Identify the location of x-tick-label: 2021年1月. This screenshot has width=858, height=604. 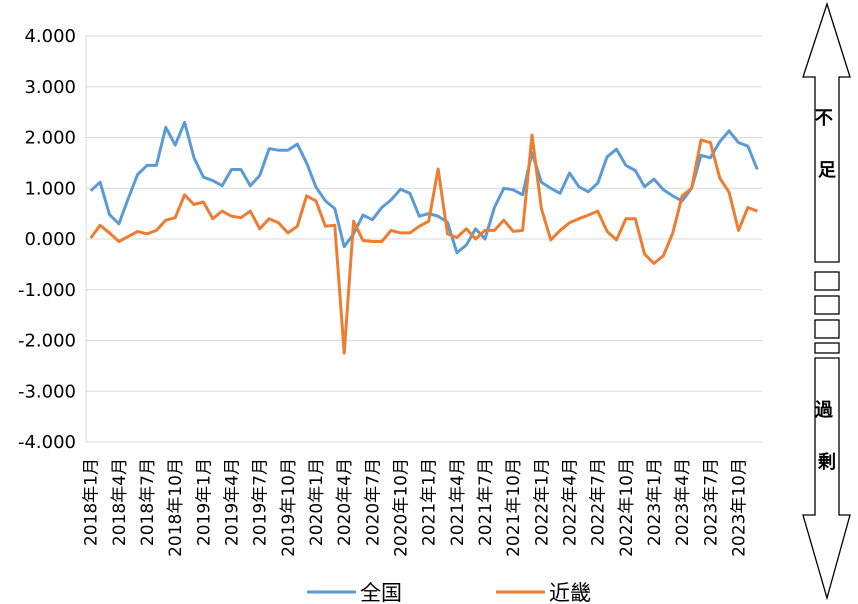
(430, 502).